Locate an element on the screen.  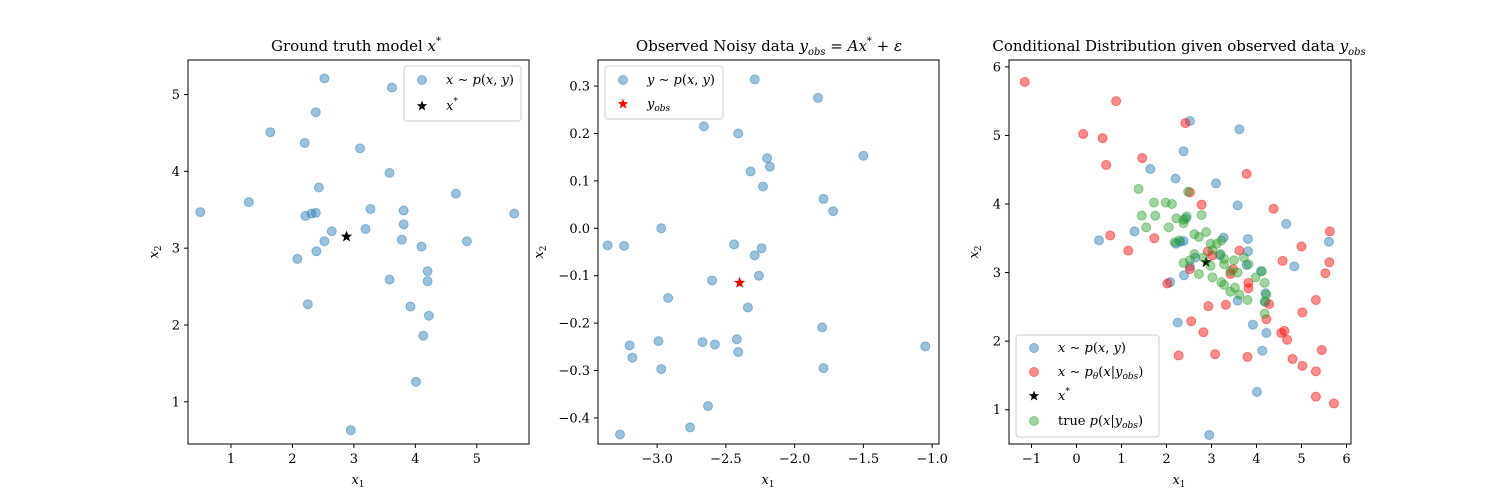
legend-frame is located at coordinates (664, 92).